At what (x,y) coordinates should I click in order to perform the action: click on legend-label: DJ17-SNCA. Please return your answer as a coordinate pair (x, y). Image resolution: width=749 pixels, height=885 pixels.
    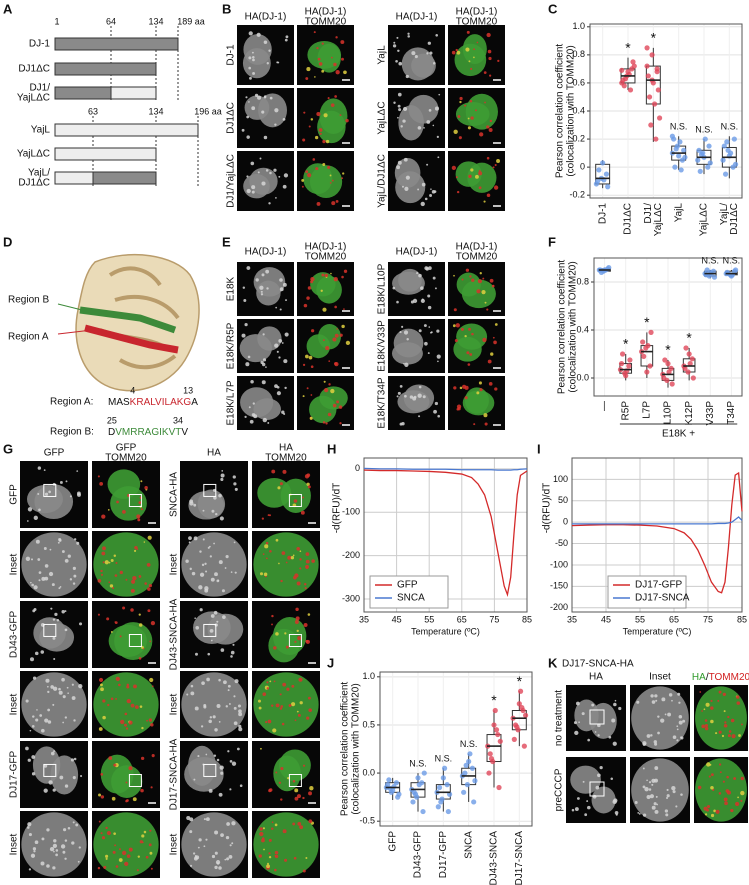
    Looking at the image, I should click on (662, 598).